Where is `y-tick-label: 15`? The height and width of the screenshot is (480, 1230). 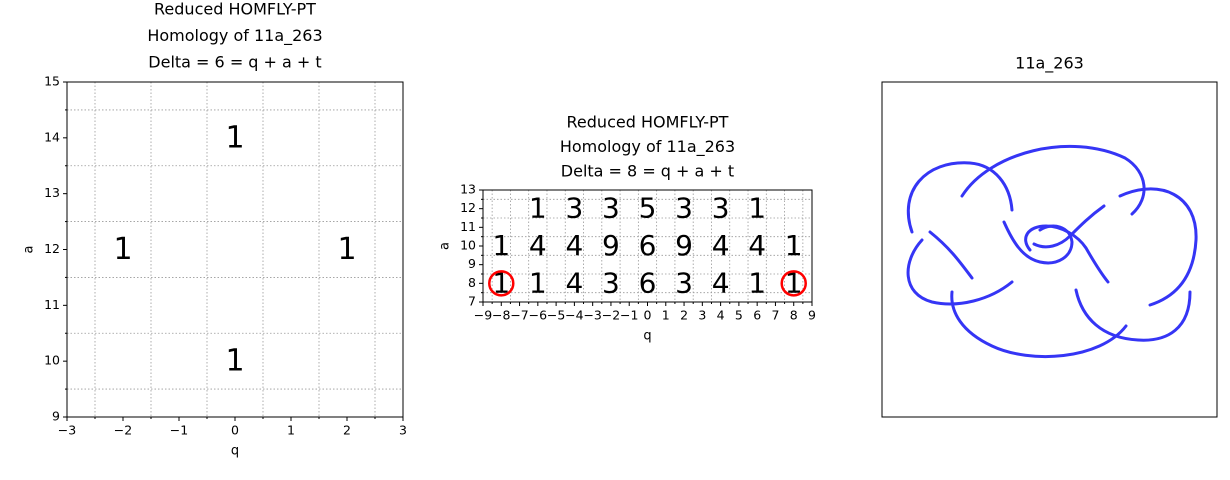 y-tick-label: 15 is located at coordinates (52, 81).